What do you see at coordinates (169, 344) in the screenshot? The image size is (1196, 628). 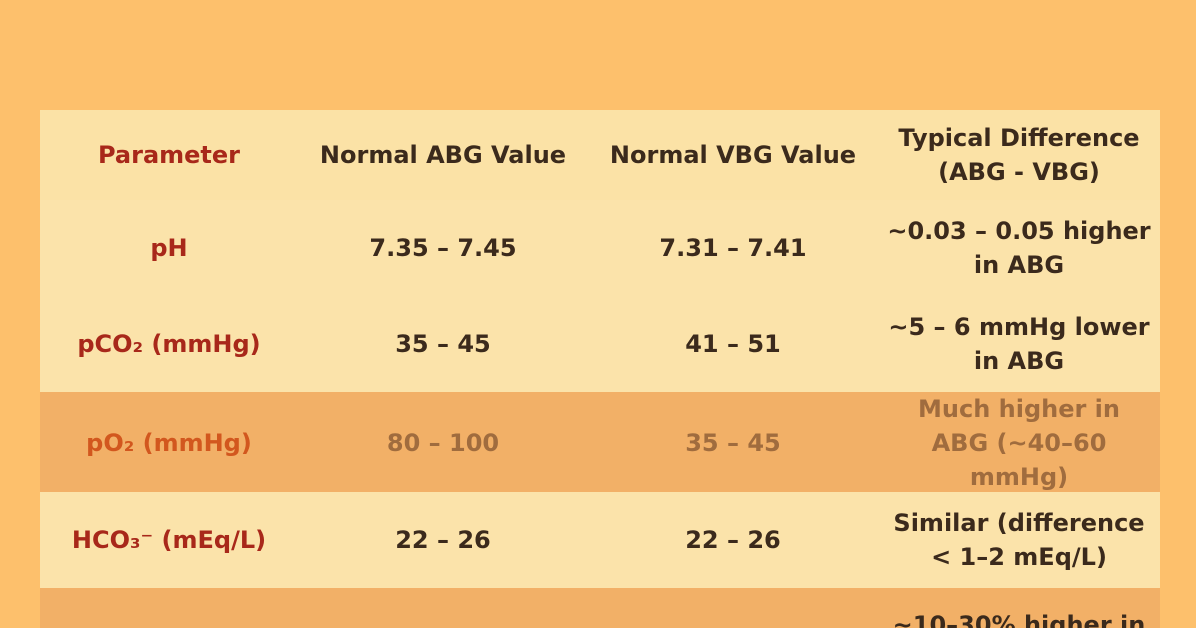 I see `table-cell: pCO₂ (mmHg)` at bounding box center [169, 344].